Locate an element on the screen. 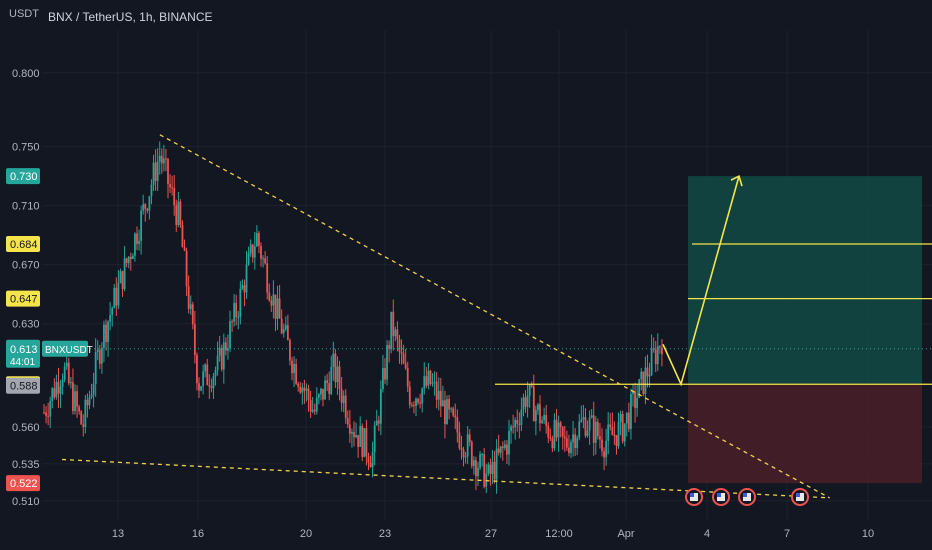 The height and width of the screenshot is (550, 932). trendline-lower is located at coordinates (445, 478).